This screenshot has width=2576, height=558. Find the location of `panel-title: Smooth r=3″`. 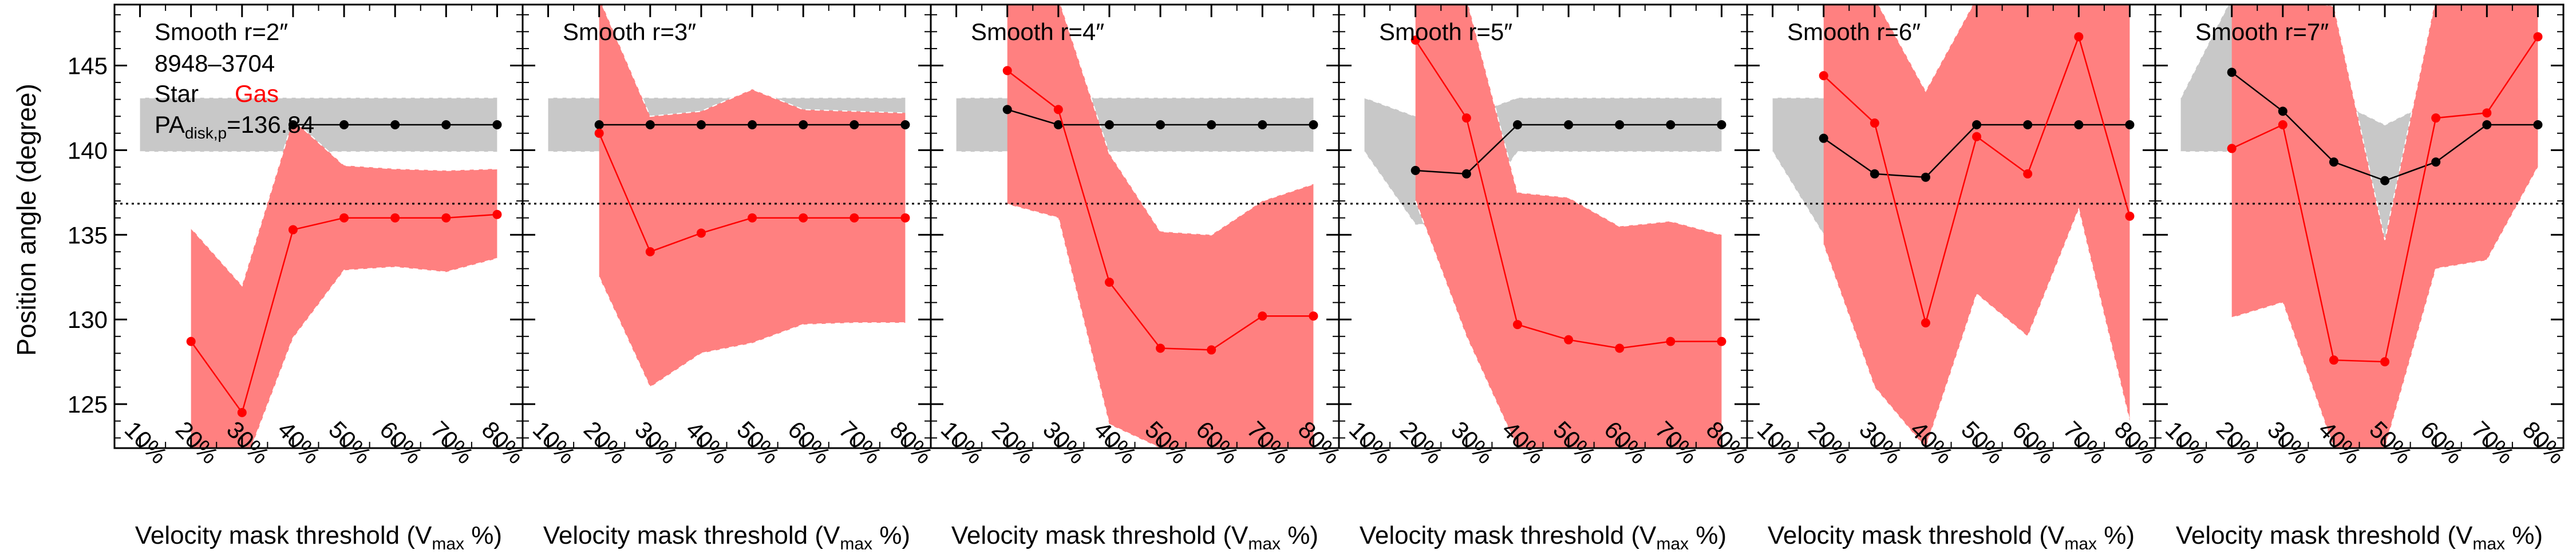

panel-title: Smooth r=3″ is located at coordinates (629, 31).